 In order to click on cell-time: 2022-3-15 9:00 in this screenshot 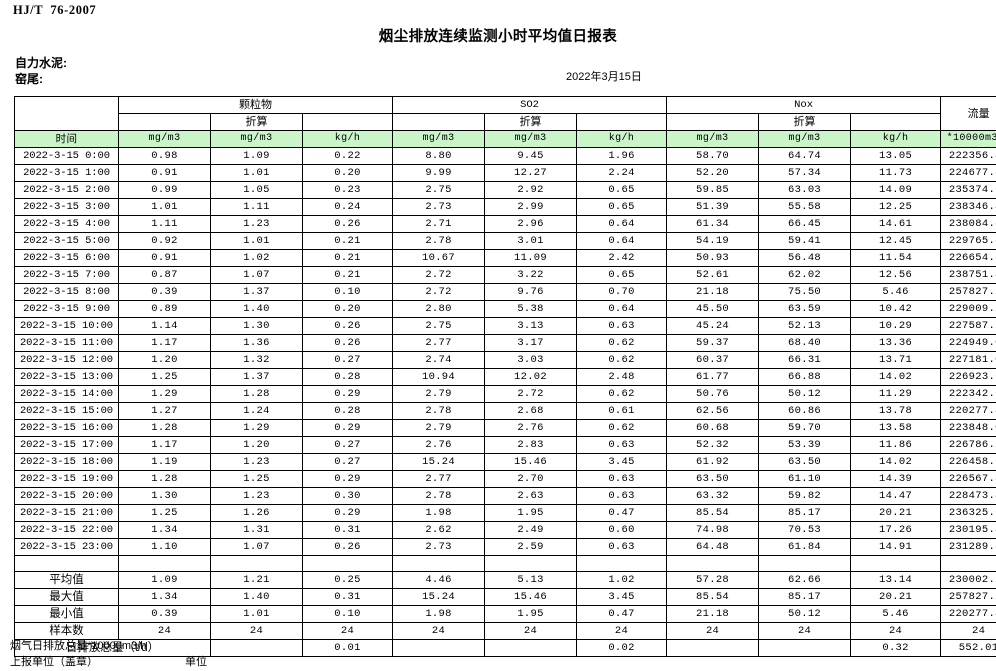, I will do `click(66, 309)`.